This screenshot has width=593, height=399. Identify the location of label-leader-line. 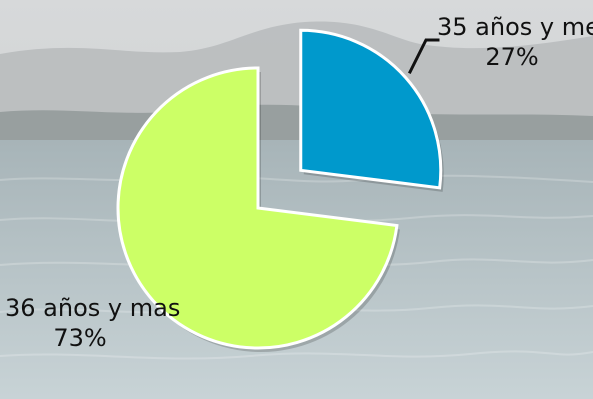
(423, 56).